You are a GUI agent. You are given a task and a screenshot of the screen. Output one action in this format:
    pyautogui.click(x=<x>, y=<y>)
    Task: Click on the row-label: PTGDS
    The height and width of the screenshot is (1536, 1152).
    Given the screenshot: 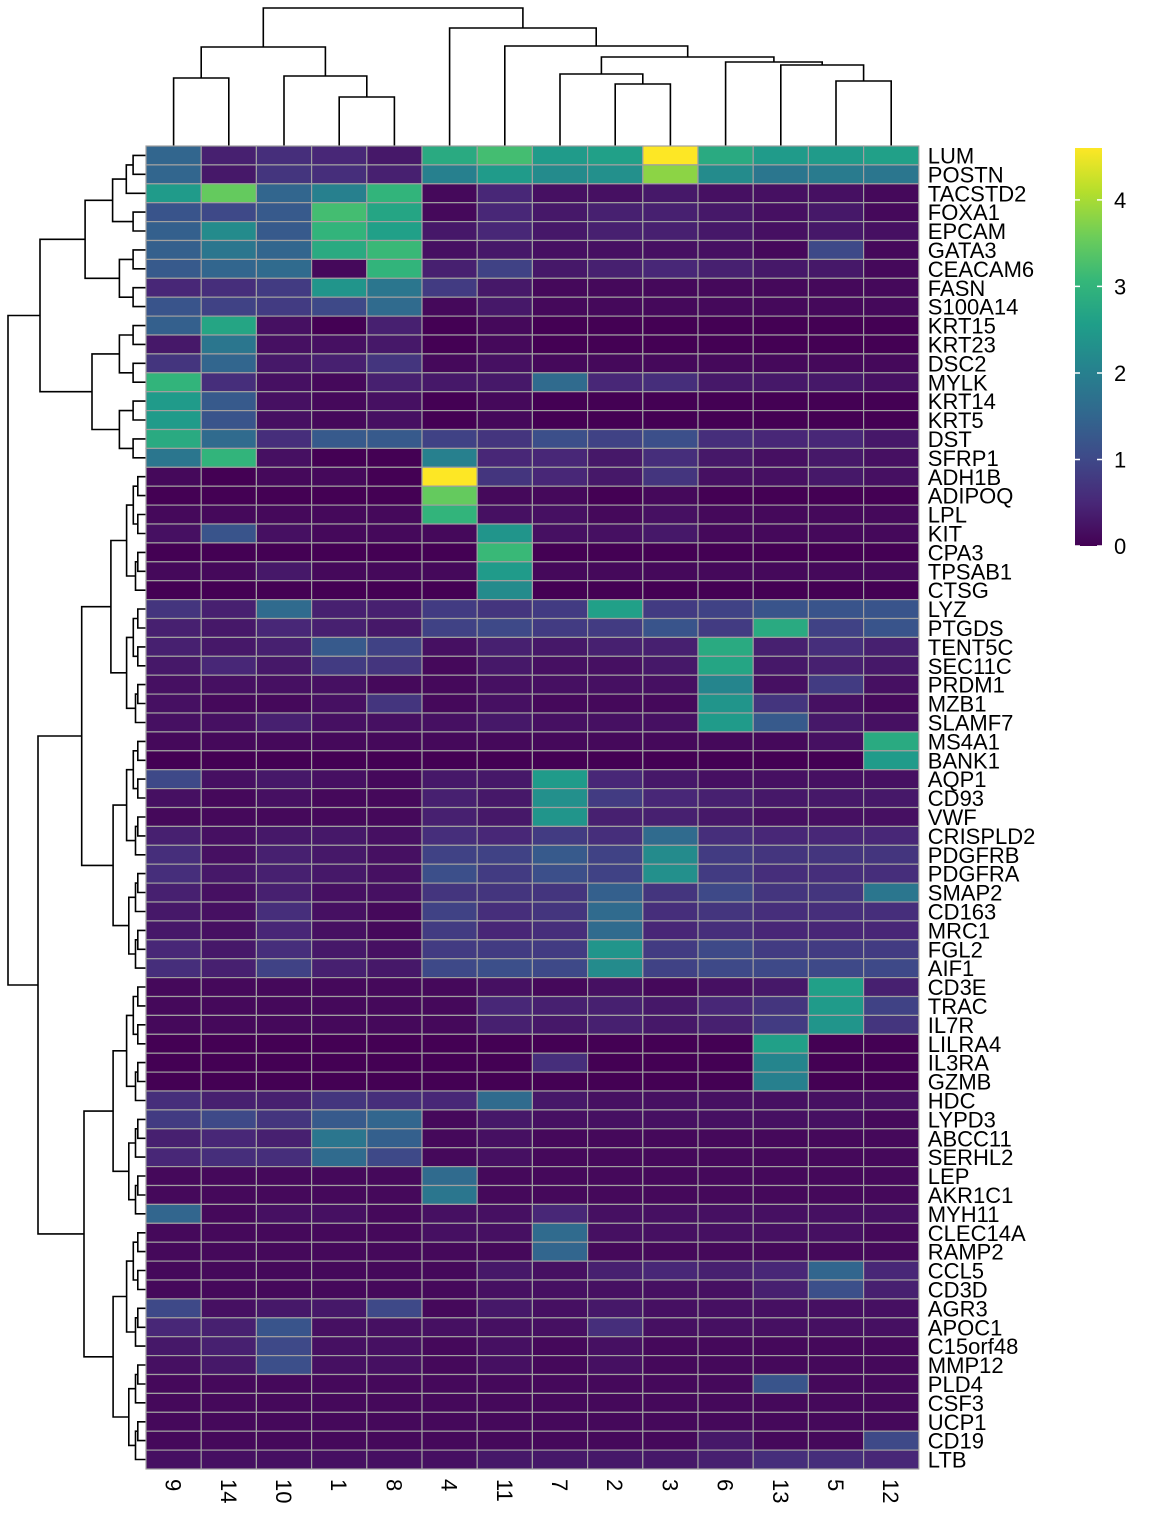 What is the action you would take?
    pyautogui.click(x=966, y=628)
    